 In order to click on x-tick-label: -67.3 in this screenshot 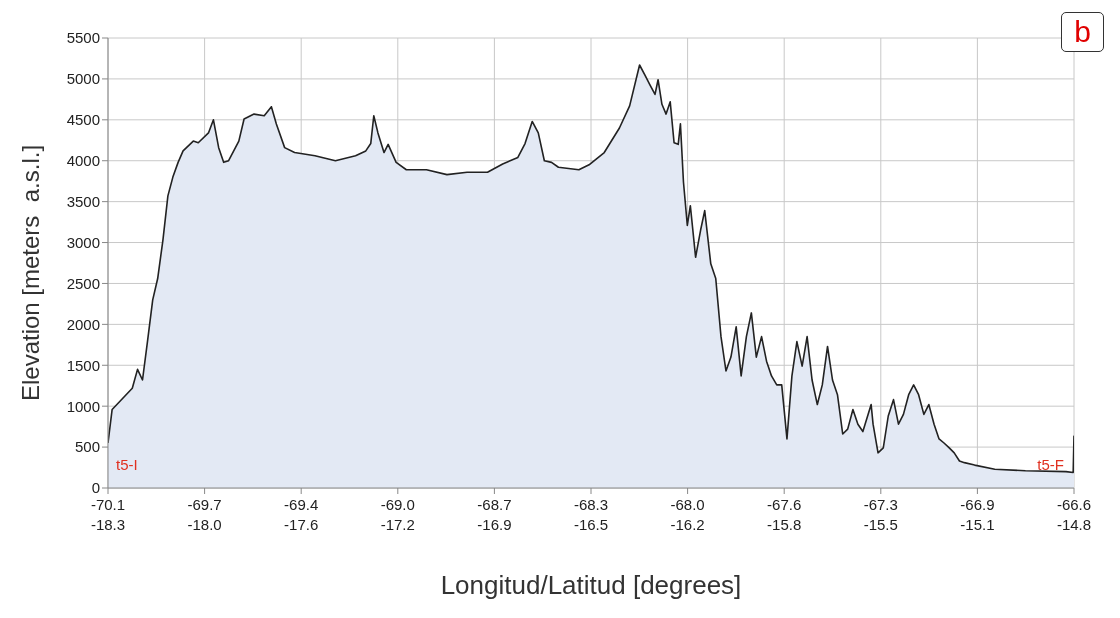, I will do `click(880, 504)`.